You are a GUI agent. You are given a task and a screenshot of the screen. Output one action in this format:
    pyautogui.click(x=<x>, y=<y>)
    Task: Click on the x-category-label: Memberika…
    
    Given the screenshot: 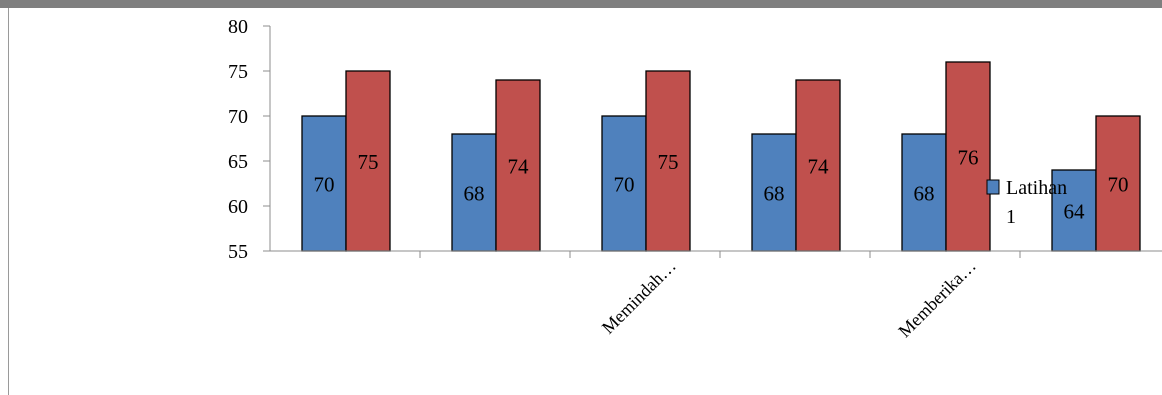 What is the action you would take?
    pyautogui.click(x=937, y=299)
    